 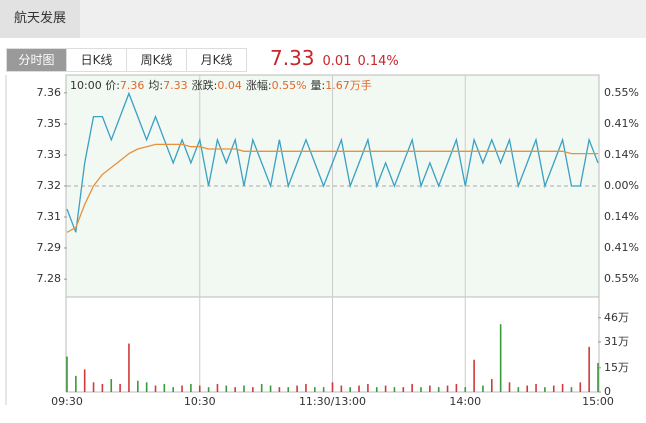 What do you see at coordinates (200, 401) in the screenshot?
I see `x-tick-label: 10:30` at bounding box center [200, 401].